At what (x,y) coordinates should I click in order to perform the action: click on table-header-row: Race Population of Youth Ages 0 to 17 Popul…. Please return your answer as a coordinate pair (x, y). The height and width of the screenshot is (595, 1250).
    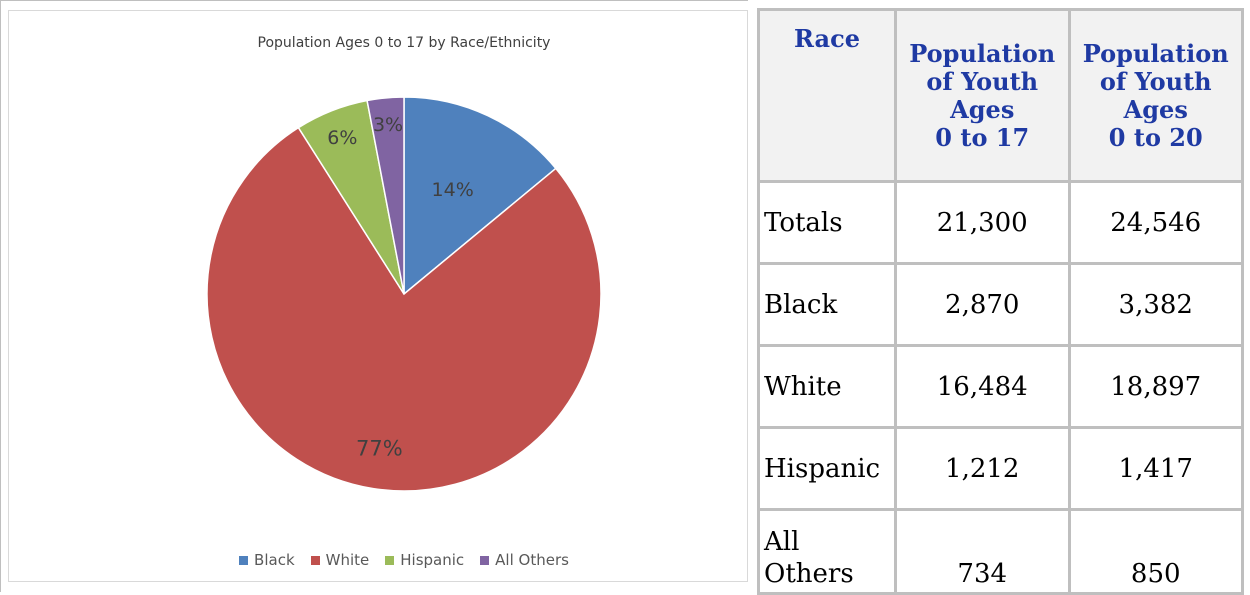
    Looking at the image, I should click on (1002, 97).